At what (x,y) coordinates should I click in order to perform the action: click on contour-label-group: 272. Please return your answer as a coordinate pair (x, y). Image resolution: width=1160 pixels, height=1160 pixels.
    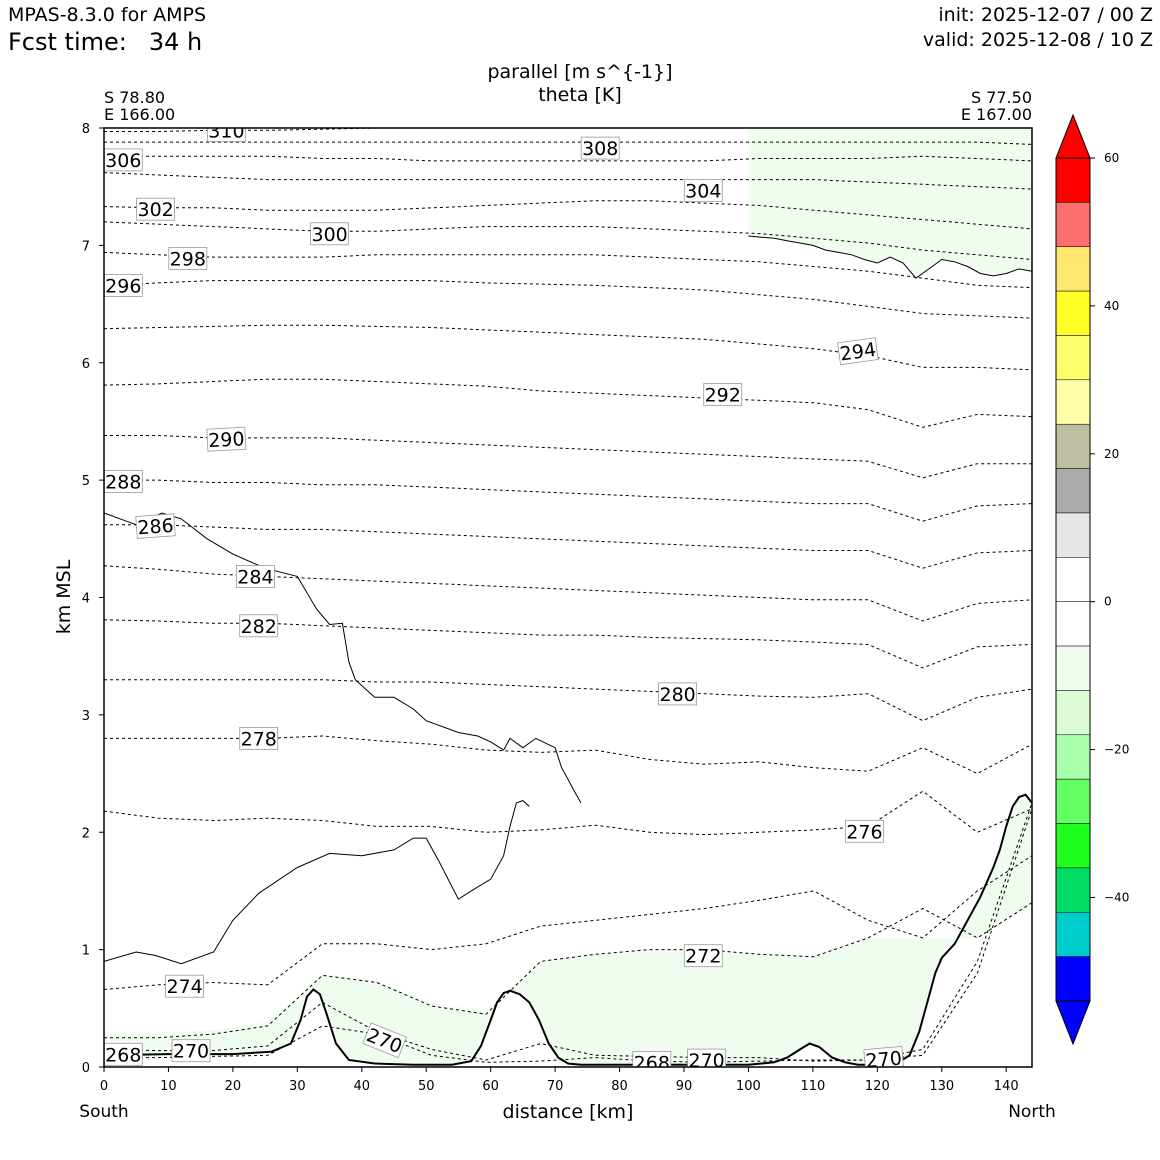
    Looking at the image, I should click on (703, 956).